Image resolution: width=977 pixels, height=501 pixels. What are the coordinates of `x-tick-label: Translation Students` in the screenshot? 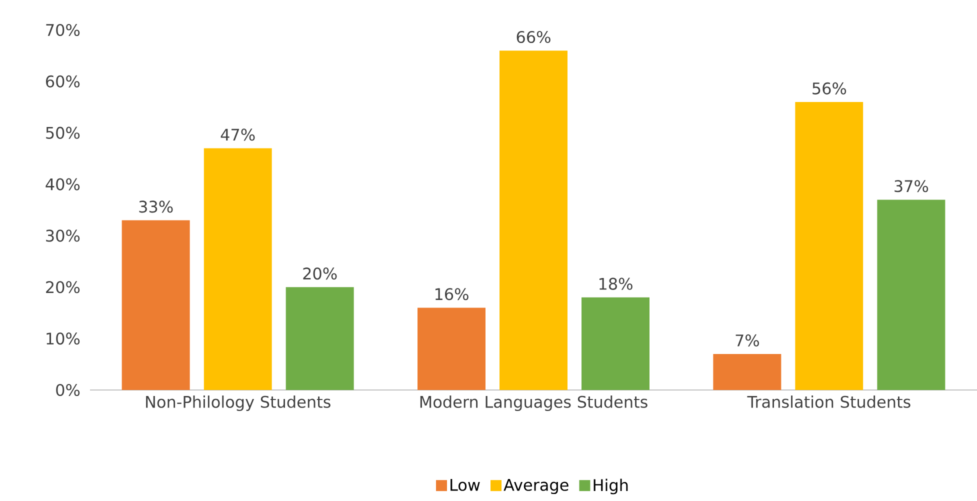 It's located at (828, 402).